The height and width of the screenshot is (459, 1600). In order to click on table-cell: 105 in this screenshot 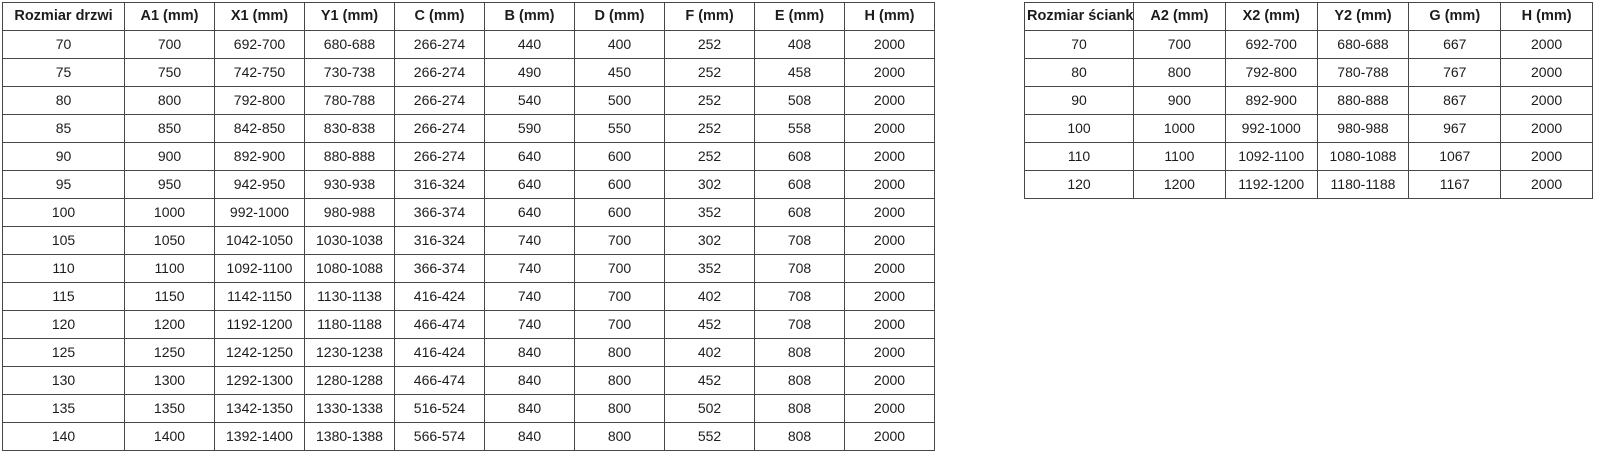, I will do `click(63, 240)`.